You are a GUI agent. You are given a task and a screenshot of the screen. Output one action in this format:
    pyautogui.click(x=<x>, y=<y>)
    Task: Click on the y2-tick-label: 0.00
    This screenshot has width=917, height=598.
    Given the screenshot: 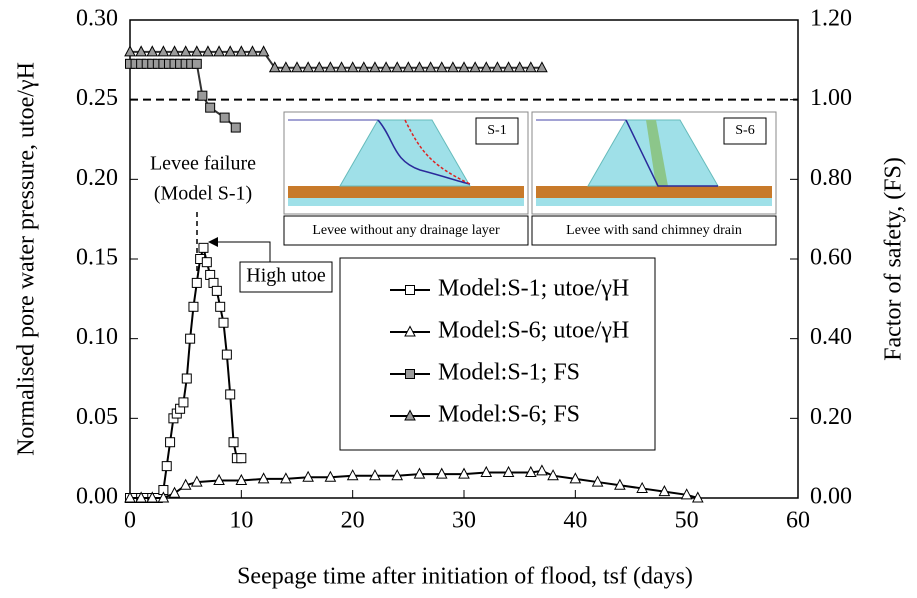 What is the action you would take?
    pyautogui.click(x=831, y=497)
    